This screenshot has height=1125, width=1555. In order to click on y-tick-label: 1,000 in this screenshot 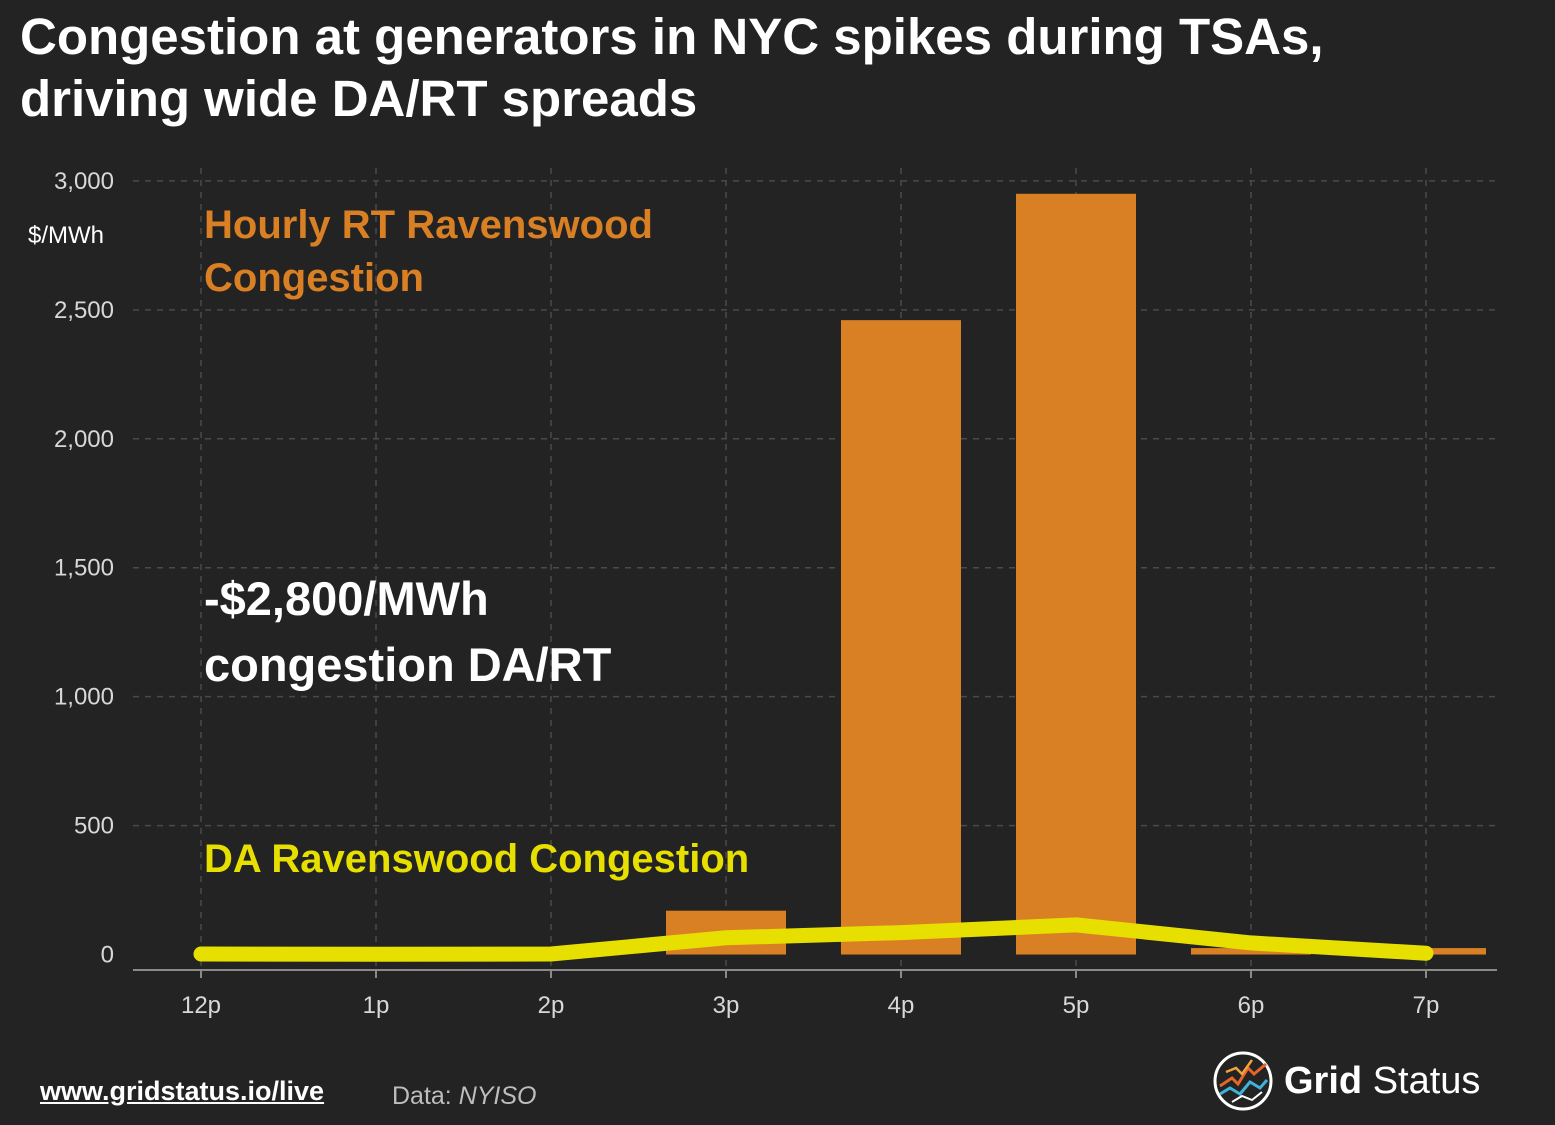, I will do `click(84, 697)`.